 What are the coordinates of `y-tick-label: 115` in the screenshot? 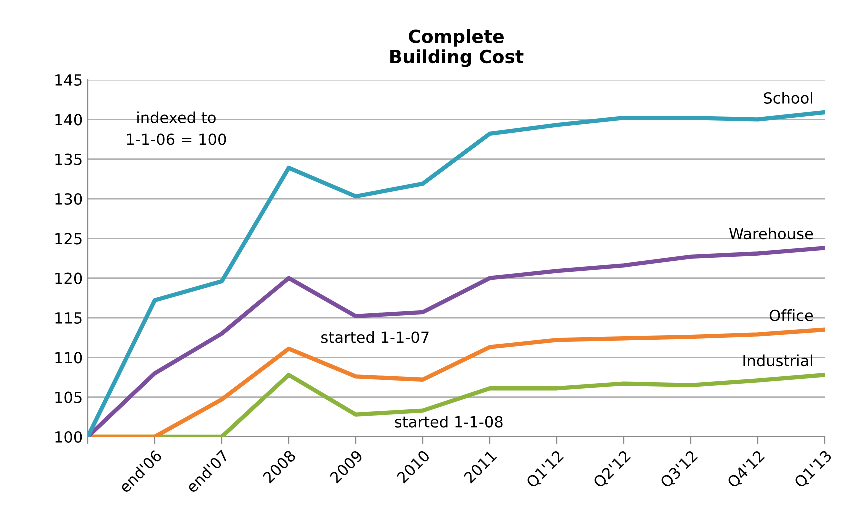 It's located at (69, 318).